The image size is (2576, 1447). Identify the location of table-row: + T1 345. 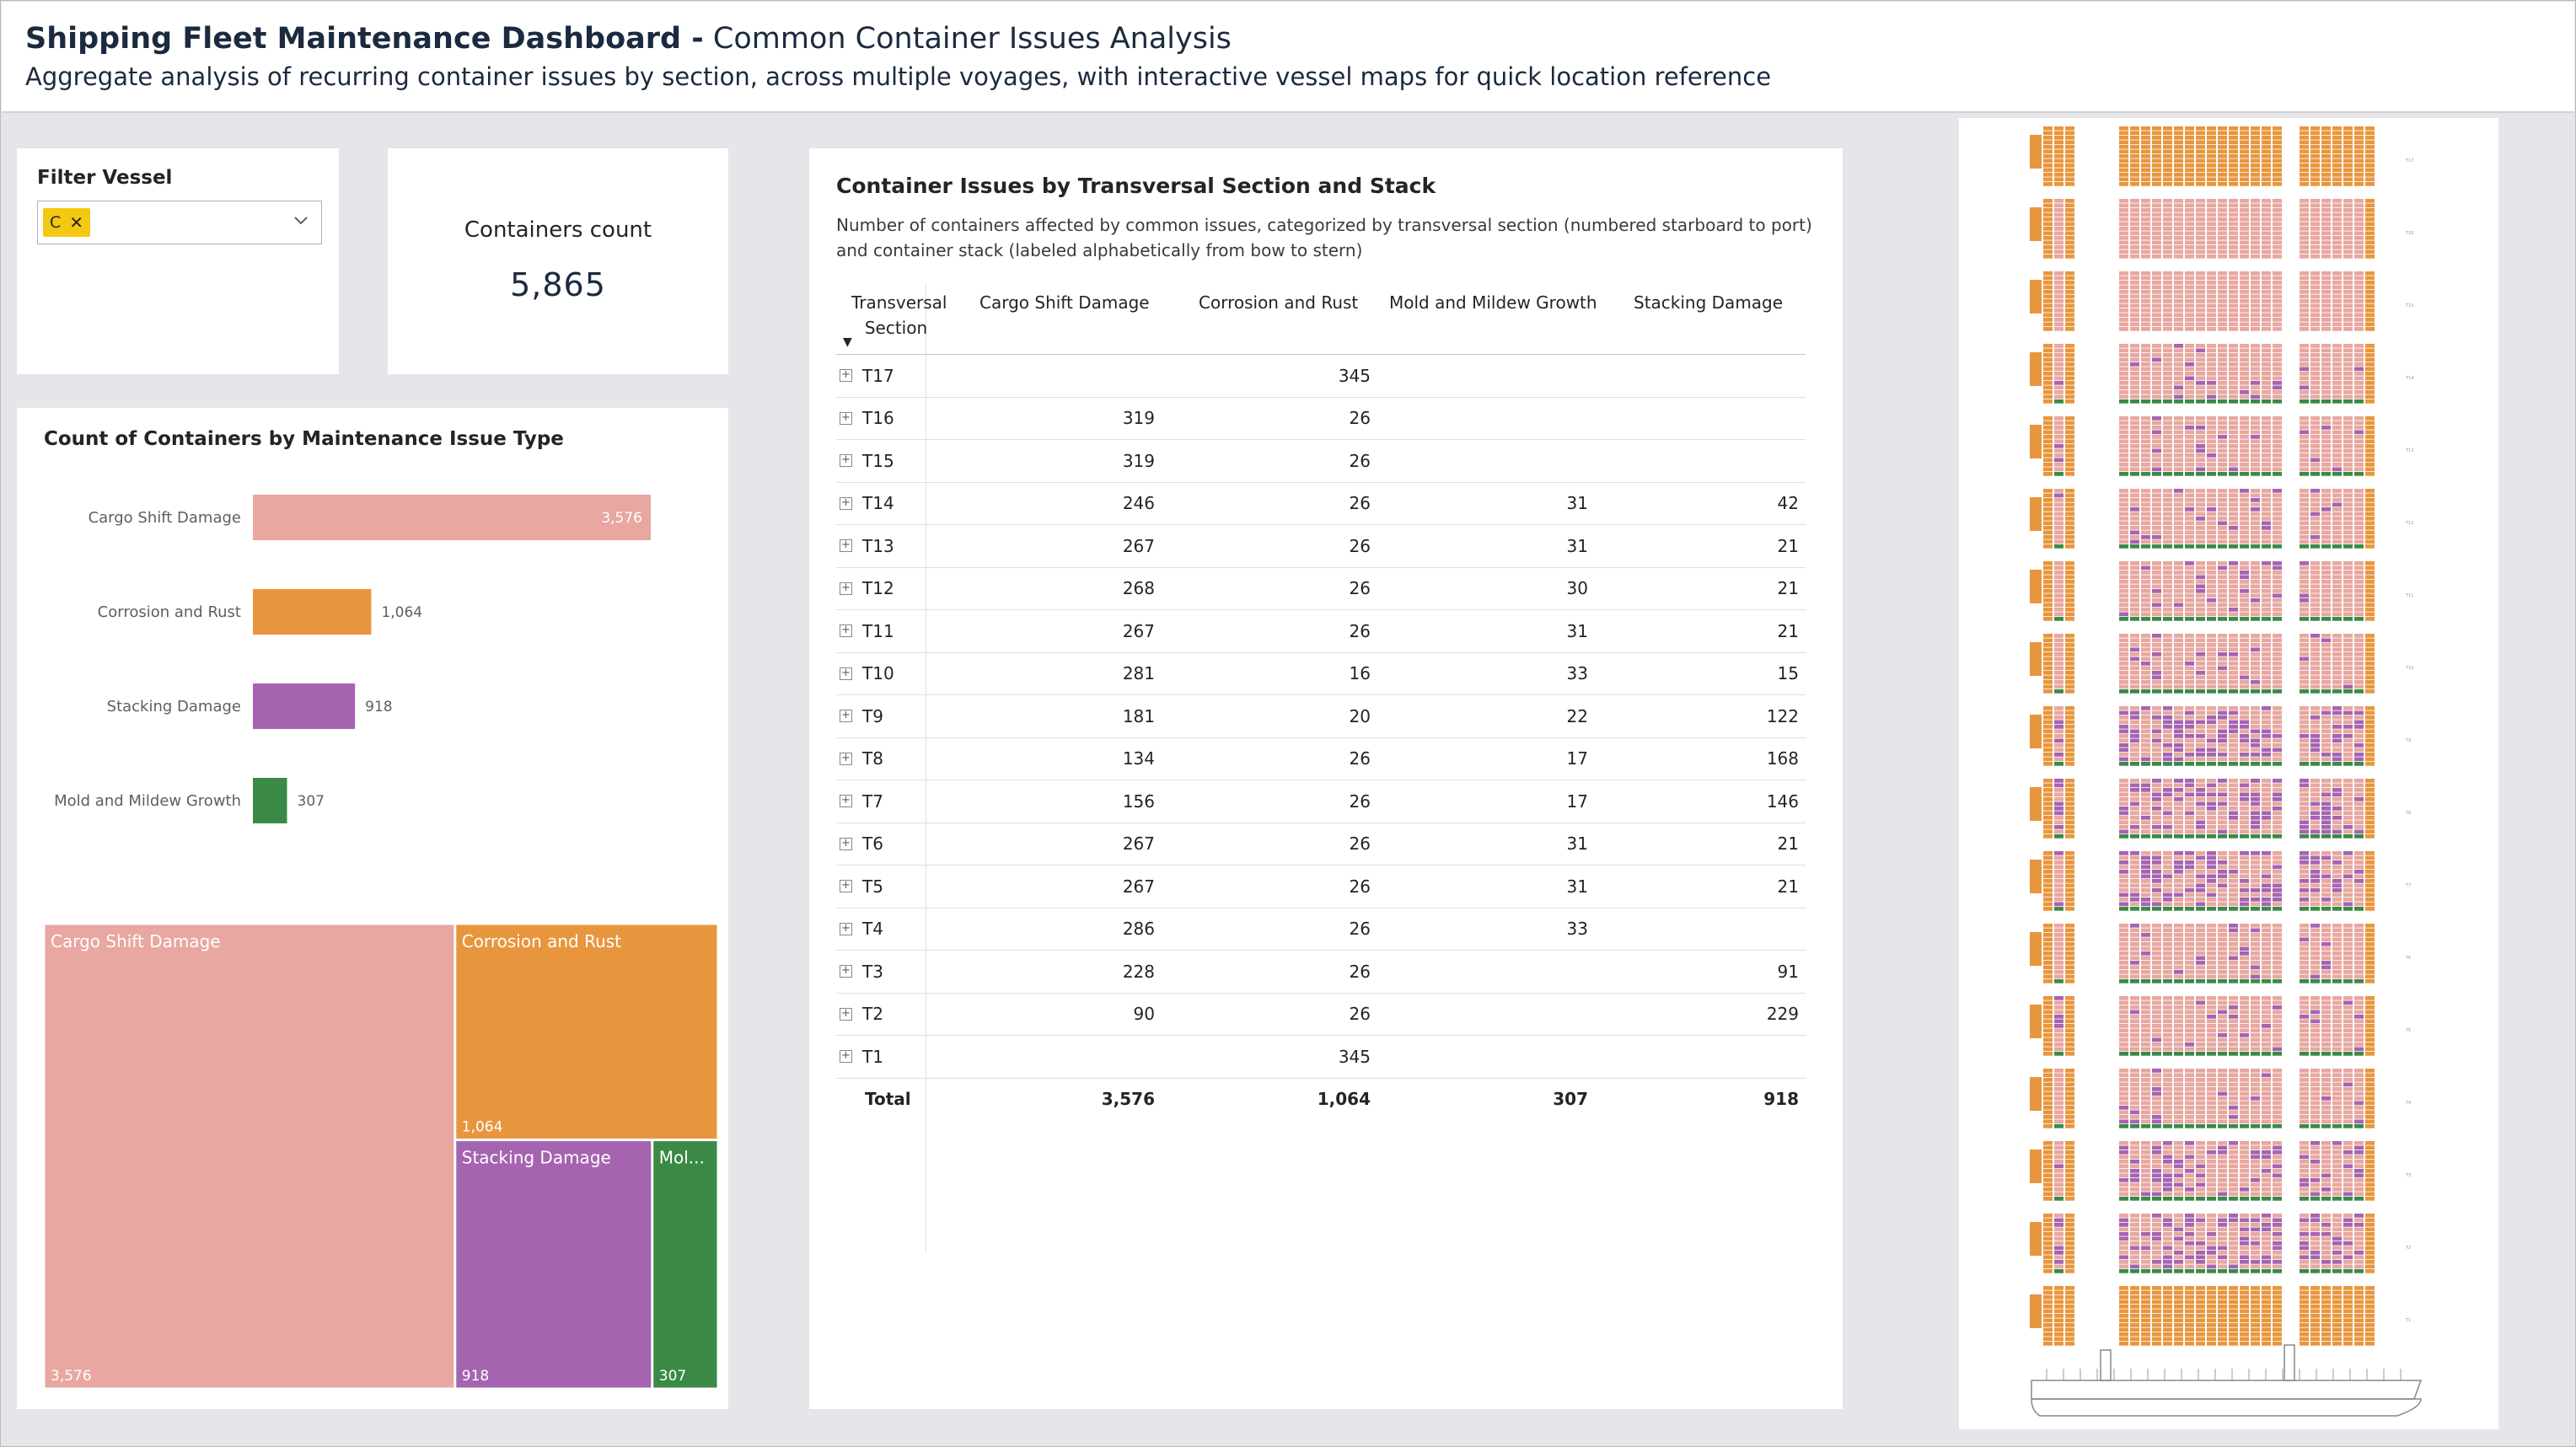
(1321, 1057).